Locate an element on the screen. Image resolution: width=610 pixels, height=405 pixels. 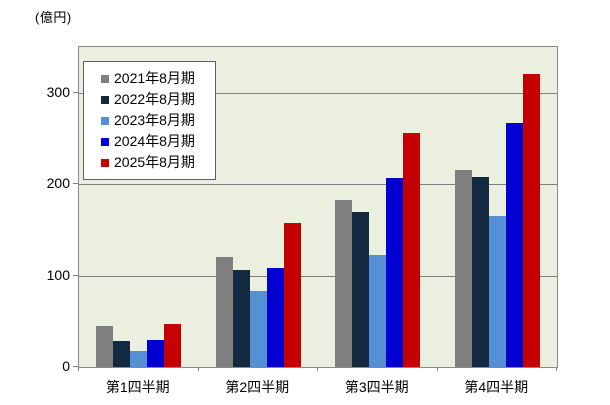
legend-item-2021年8月期: 2021年8月期 is located at coordinates (155, 78).